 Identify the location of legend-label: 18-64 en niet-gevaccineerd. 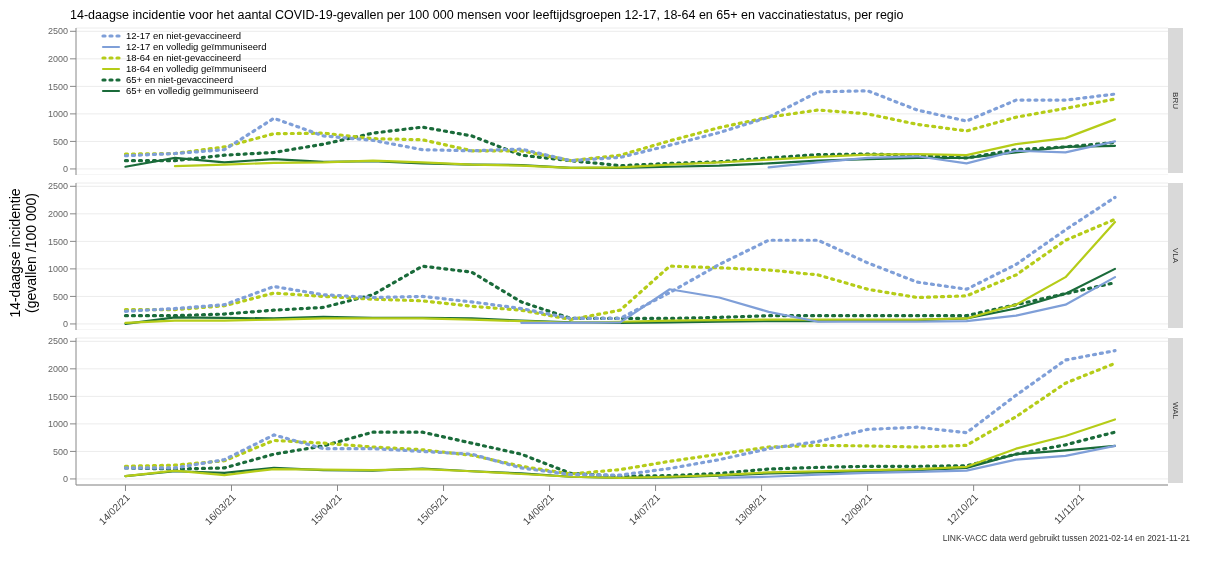
(184, 57).